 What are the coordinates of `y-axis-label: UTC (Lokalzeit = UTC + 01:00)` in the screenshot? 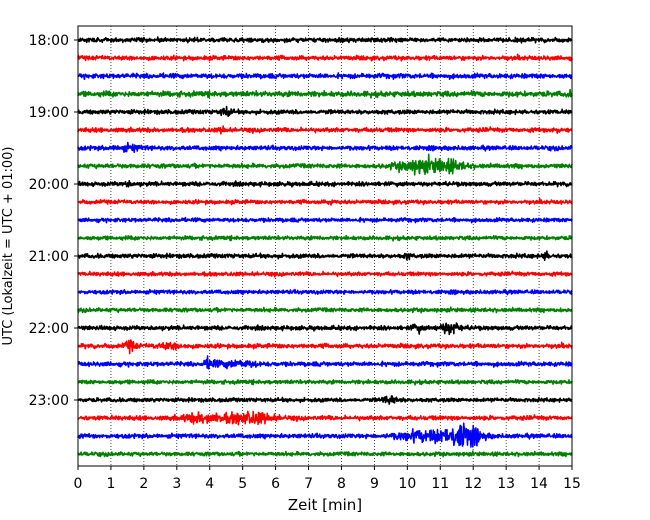 It's located at (8, 246).